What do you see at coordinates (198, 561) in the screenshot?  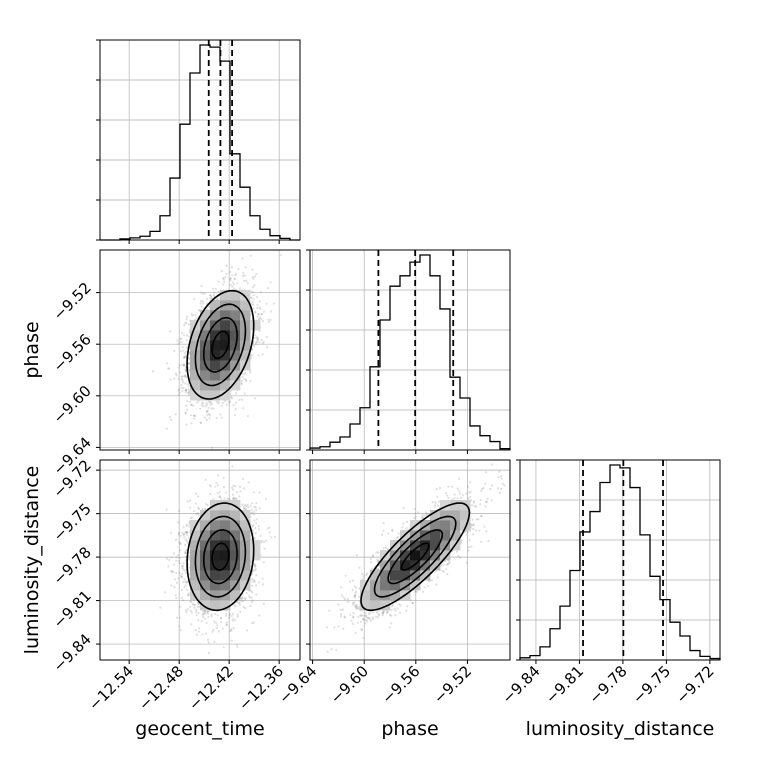 I see `scatter-geocent_time-luminosity_distance` at bounding box center [198, 561].